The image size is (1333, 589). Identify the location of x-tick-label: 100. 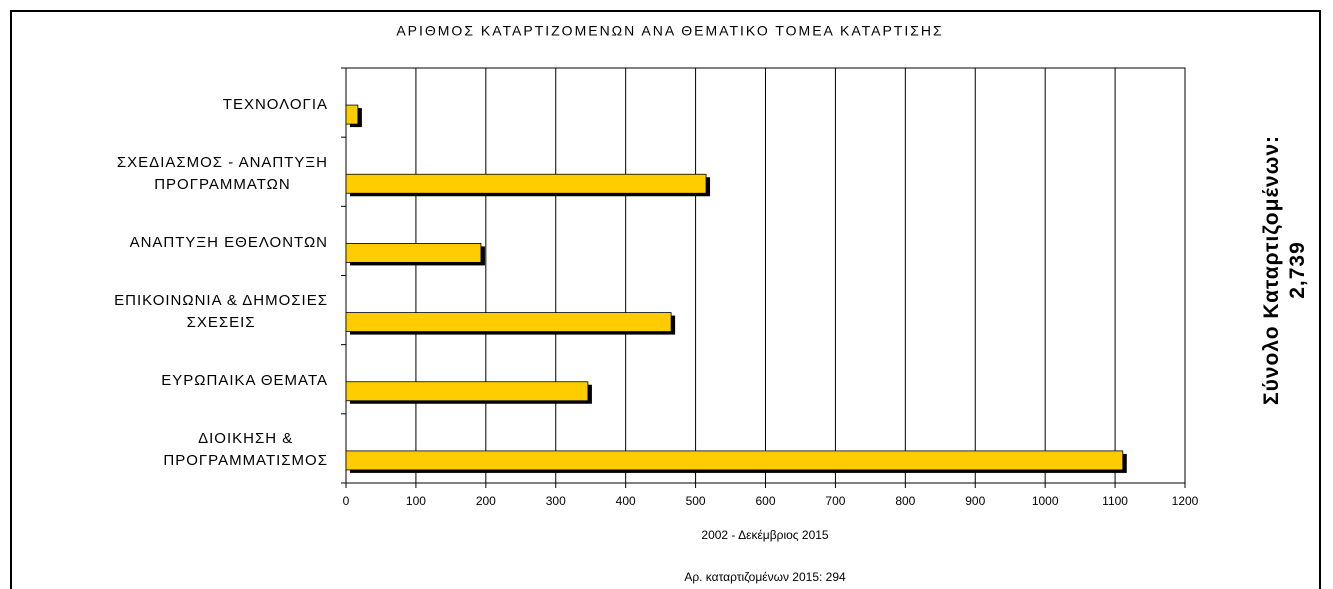
(416, 501).